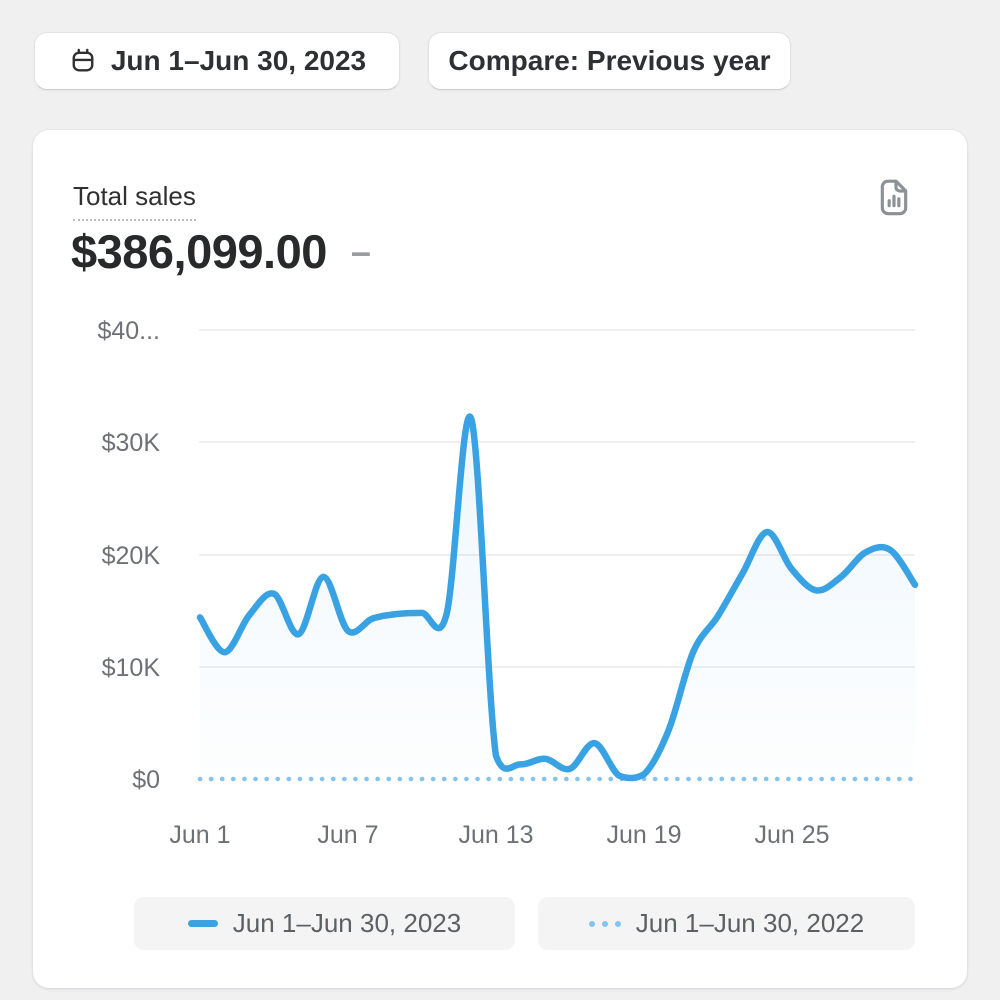 The width and height of the screenshot is (1000, 1000). I want to click on compare-label: Compare: Previous year, so click(609, 60).